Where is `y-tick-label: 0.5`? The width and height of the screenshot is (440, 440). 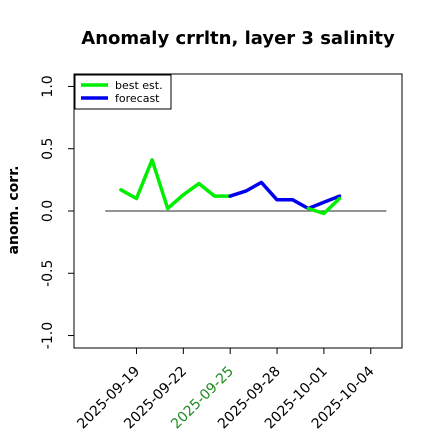 y-tick-label: 0.5 is located at coordinates (48, 149).